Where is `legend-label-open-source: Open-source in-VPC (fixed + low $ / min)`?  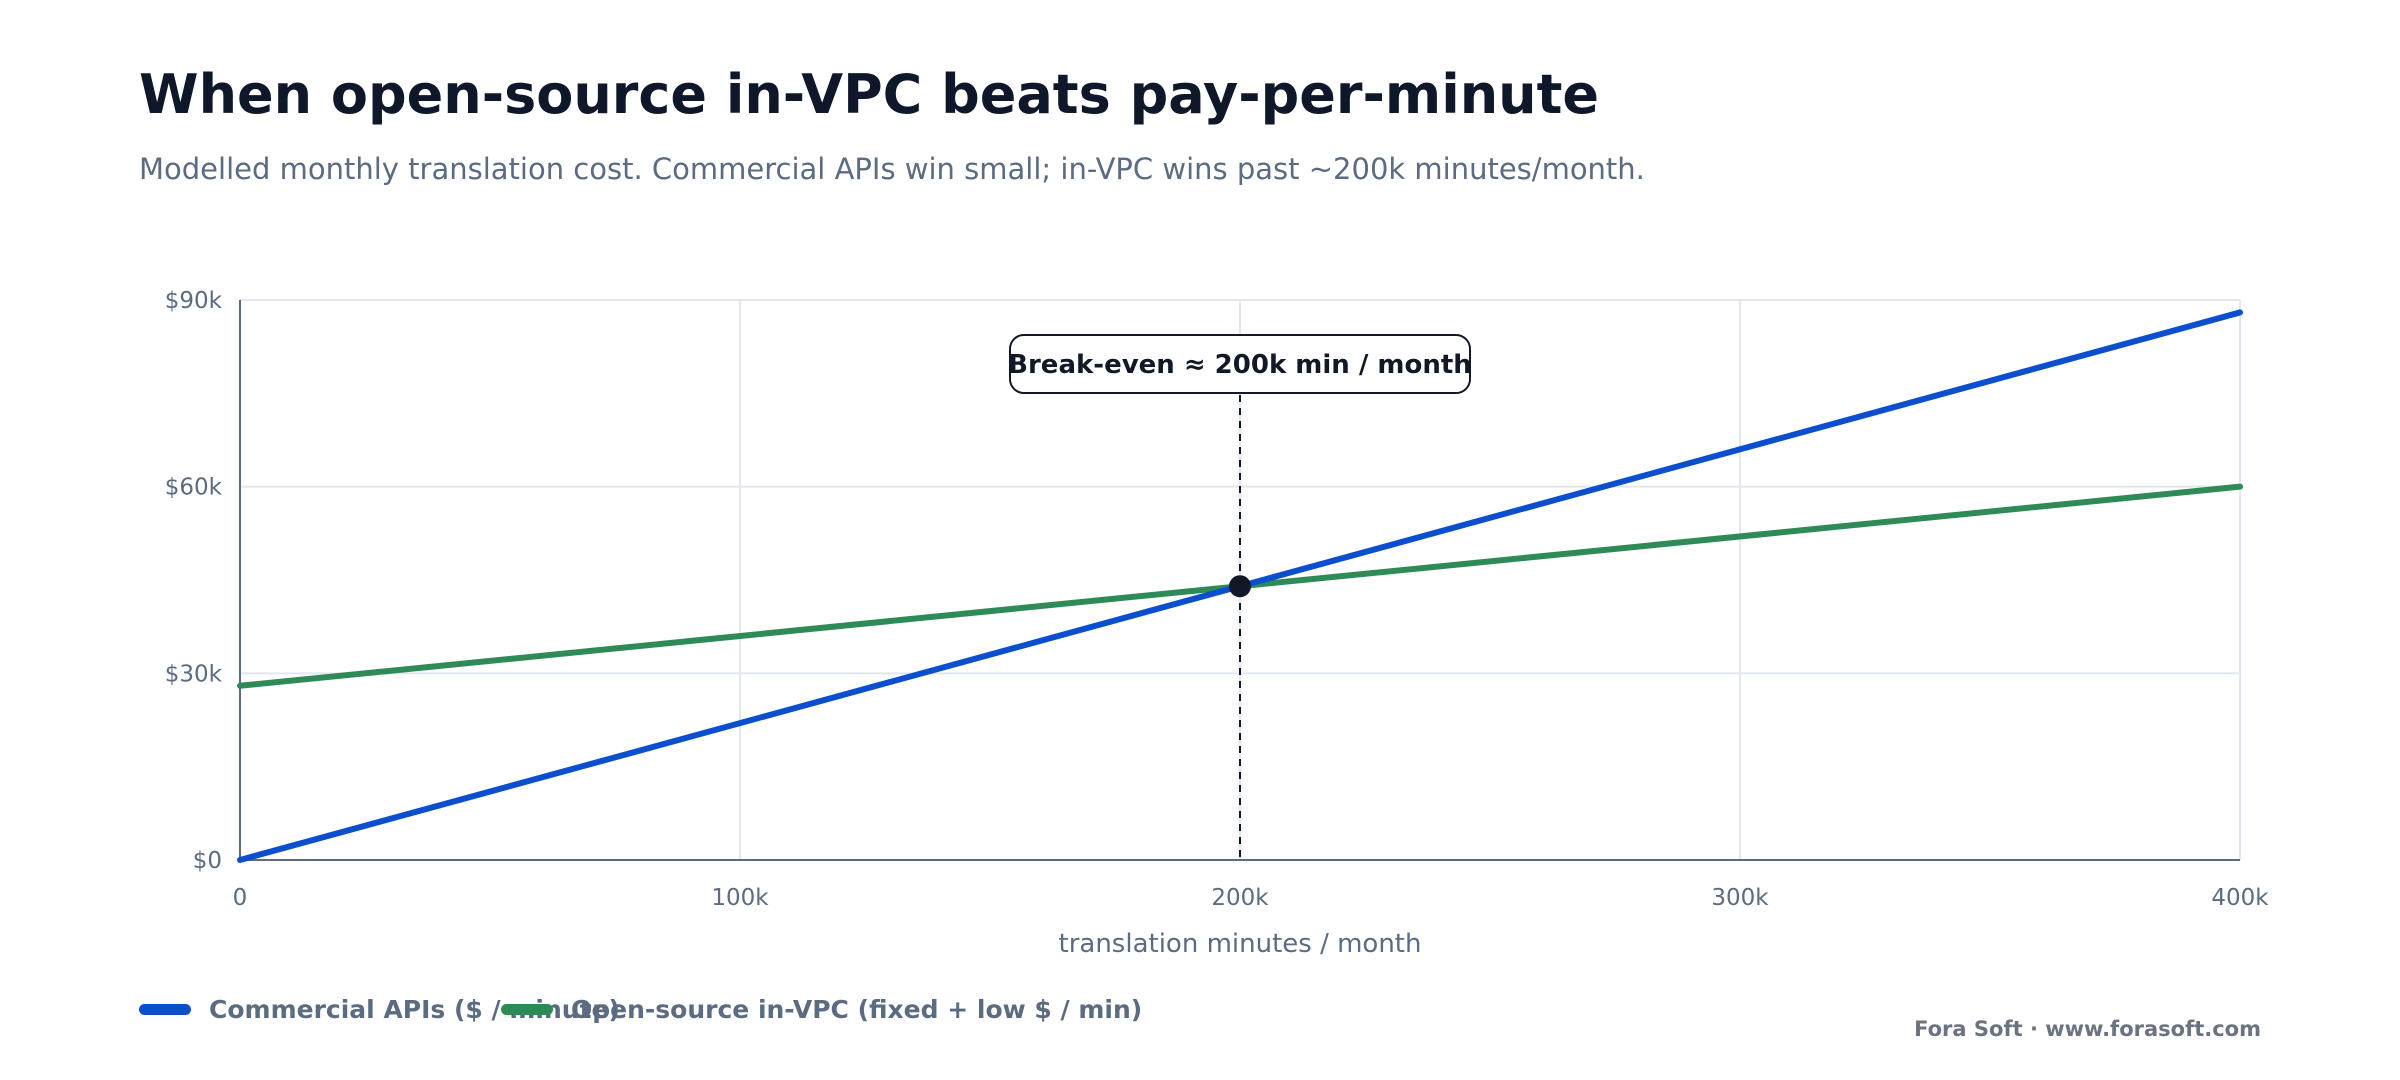
legend-label-open-source: Open-source in-VPC (fixed + low $ / min) is located at coordinates (857, 1009).